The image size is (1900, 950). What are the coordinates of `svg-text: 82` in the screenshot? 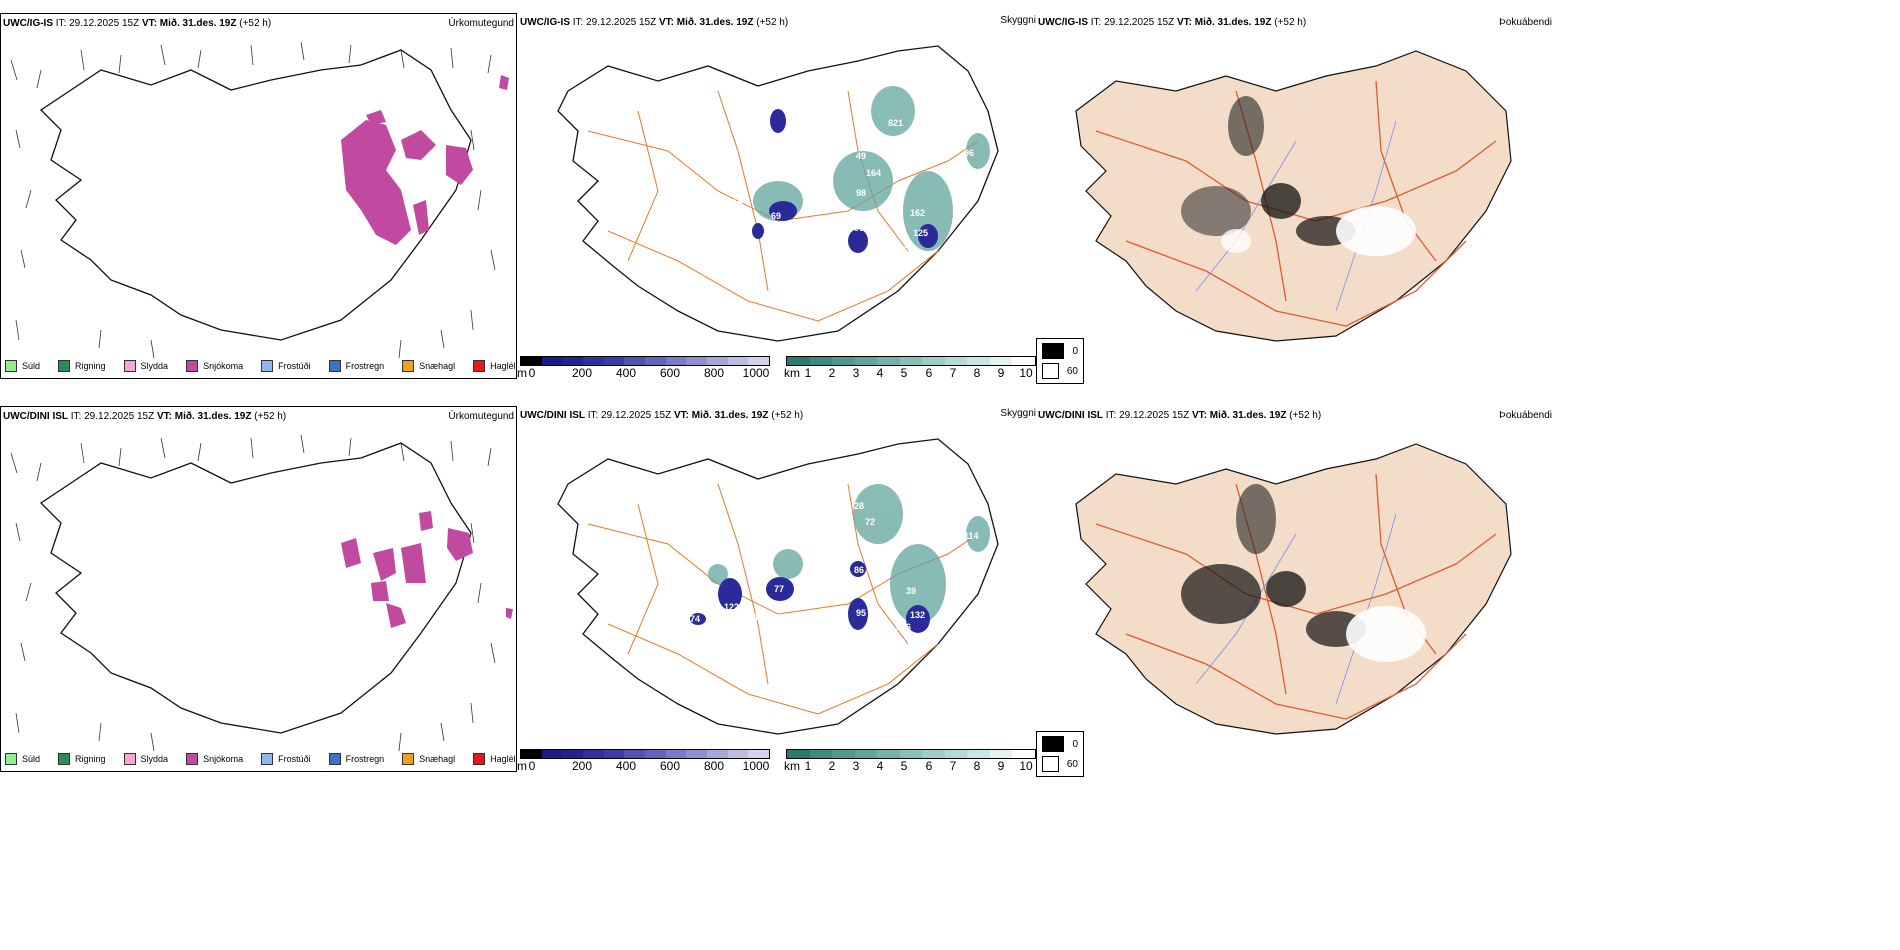 It's located at (835, 231).